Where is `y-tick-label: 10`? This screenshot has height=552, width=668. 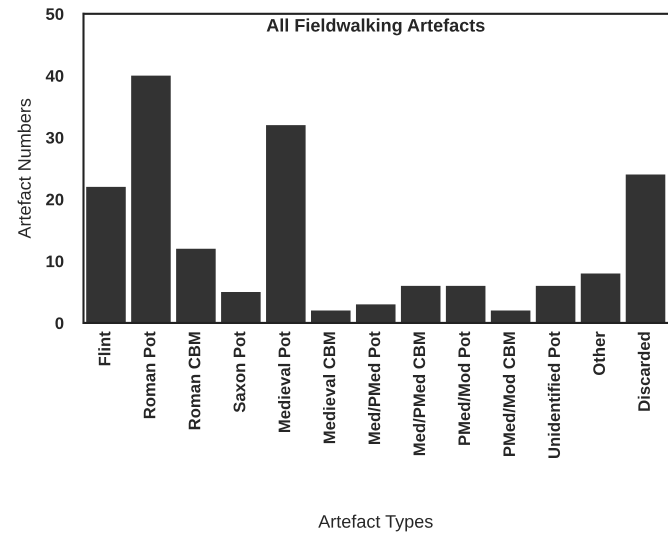
y-tick-label: 10 is located at coordinates (55, 261).